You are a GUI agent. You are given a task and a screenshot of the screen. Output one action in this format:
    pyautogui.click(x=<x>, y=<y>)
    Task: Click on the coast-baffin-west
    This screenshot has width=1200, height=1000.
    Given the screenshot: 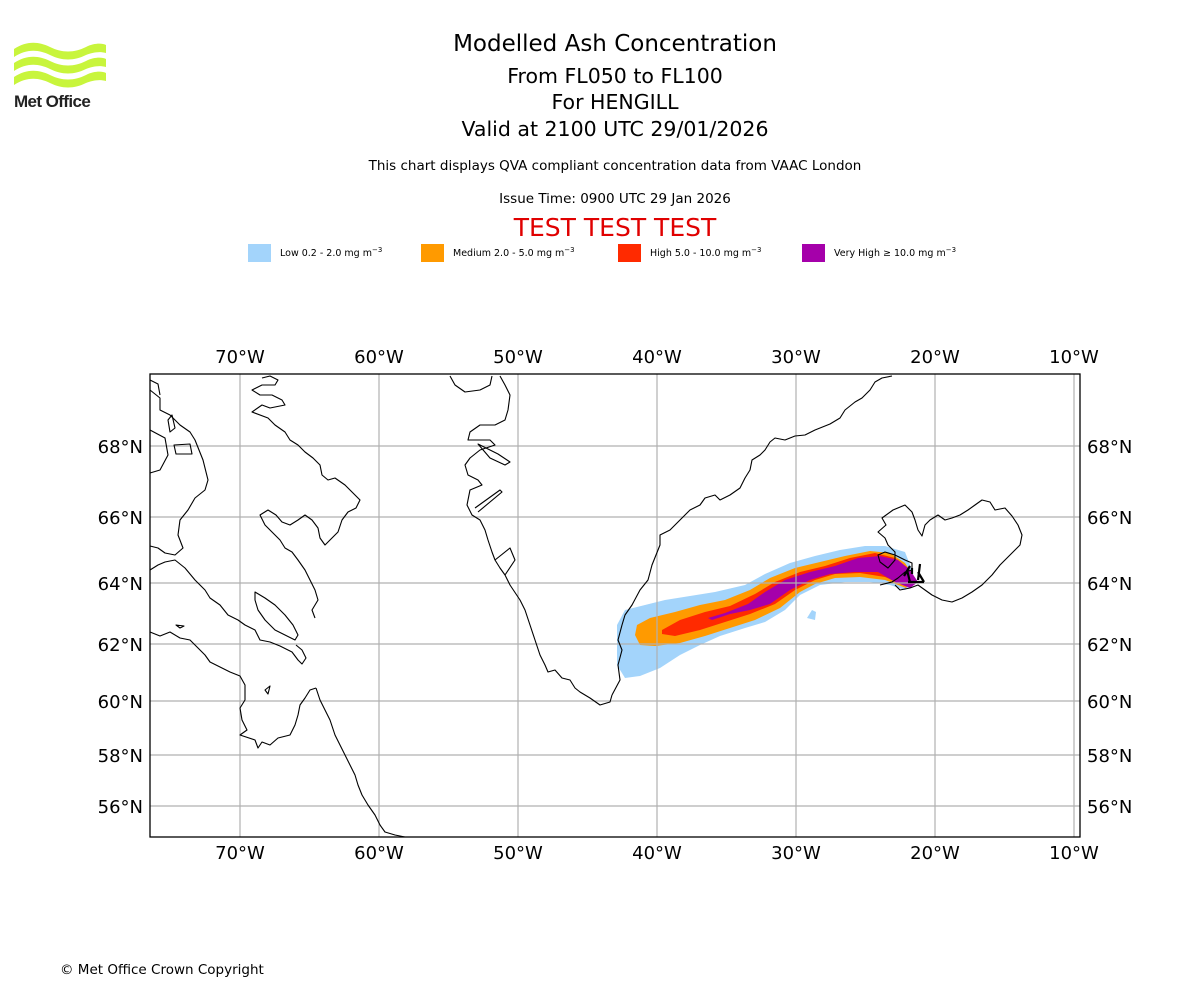 What is the action you would take?
    pyautogui.click(x=179, y=472)
    